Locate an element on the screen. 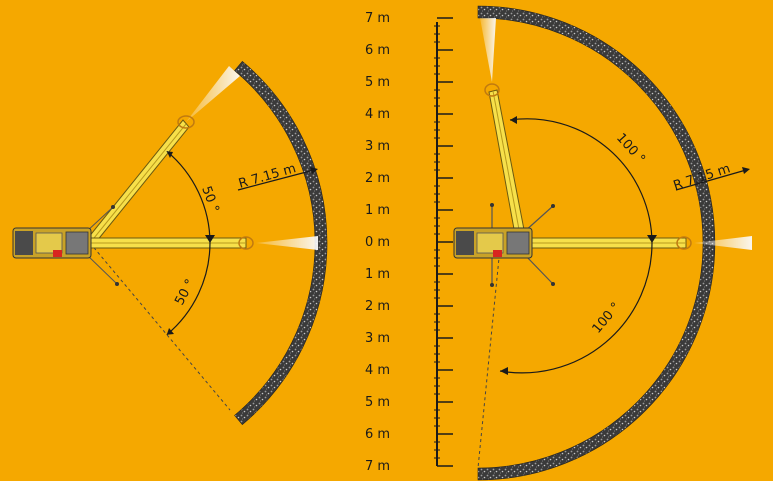 The width and height of the screenshot is (773, 481). left-angle-arc-lower is located at coordinates (188, 289).